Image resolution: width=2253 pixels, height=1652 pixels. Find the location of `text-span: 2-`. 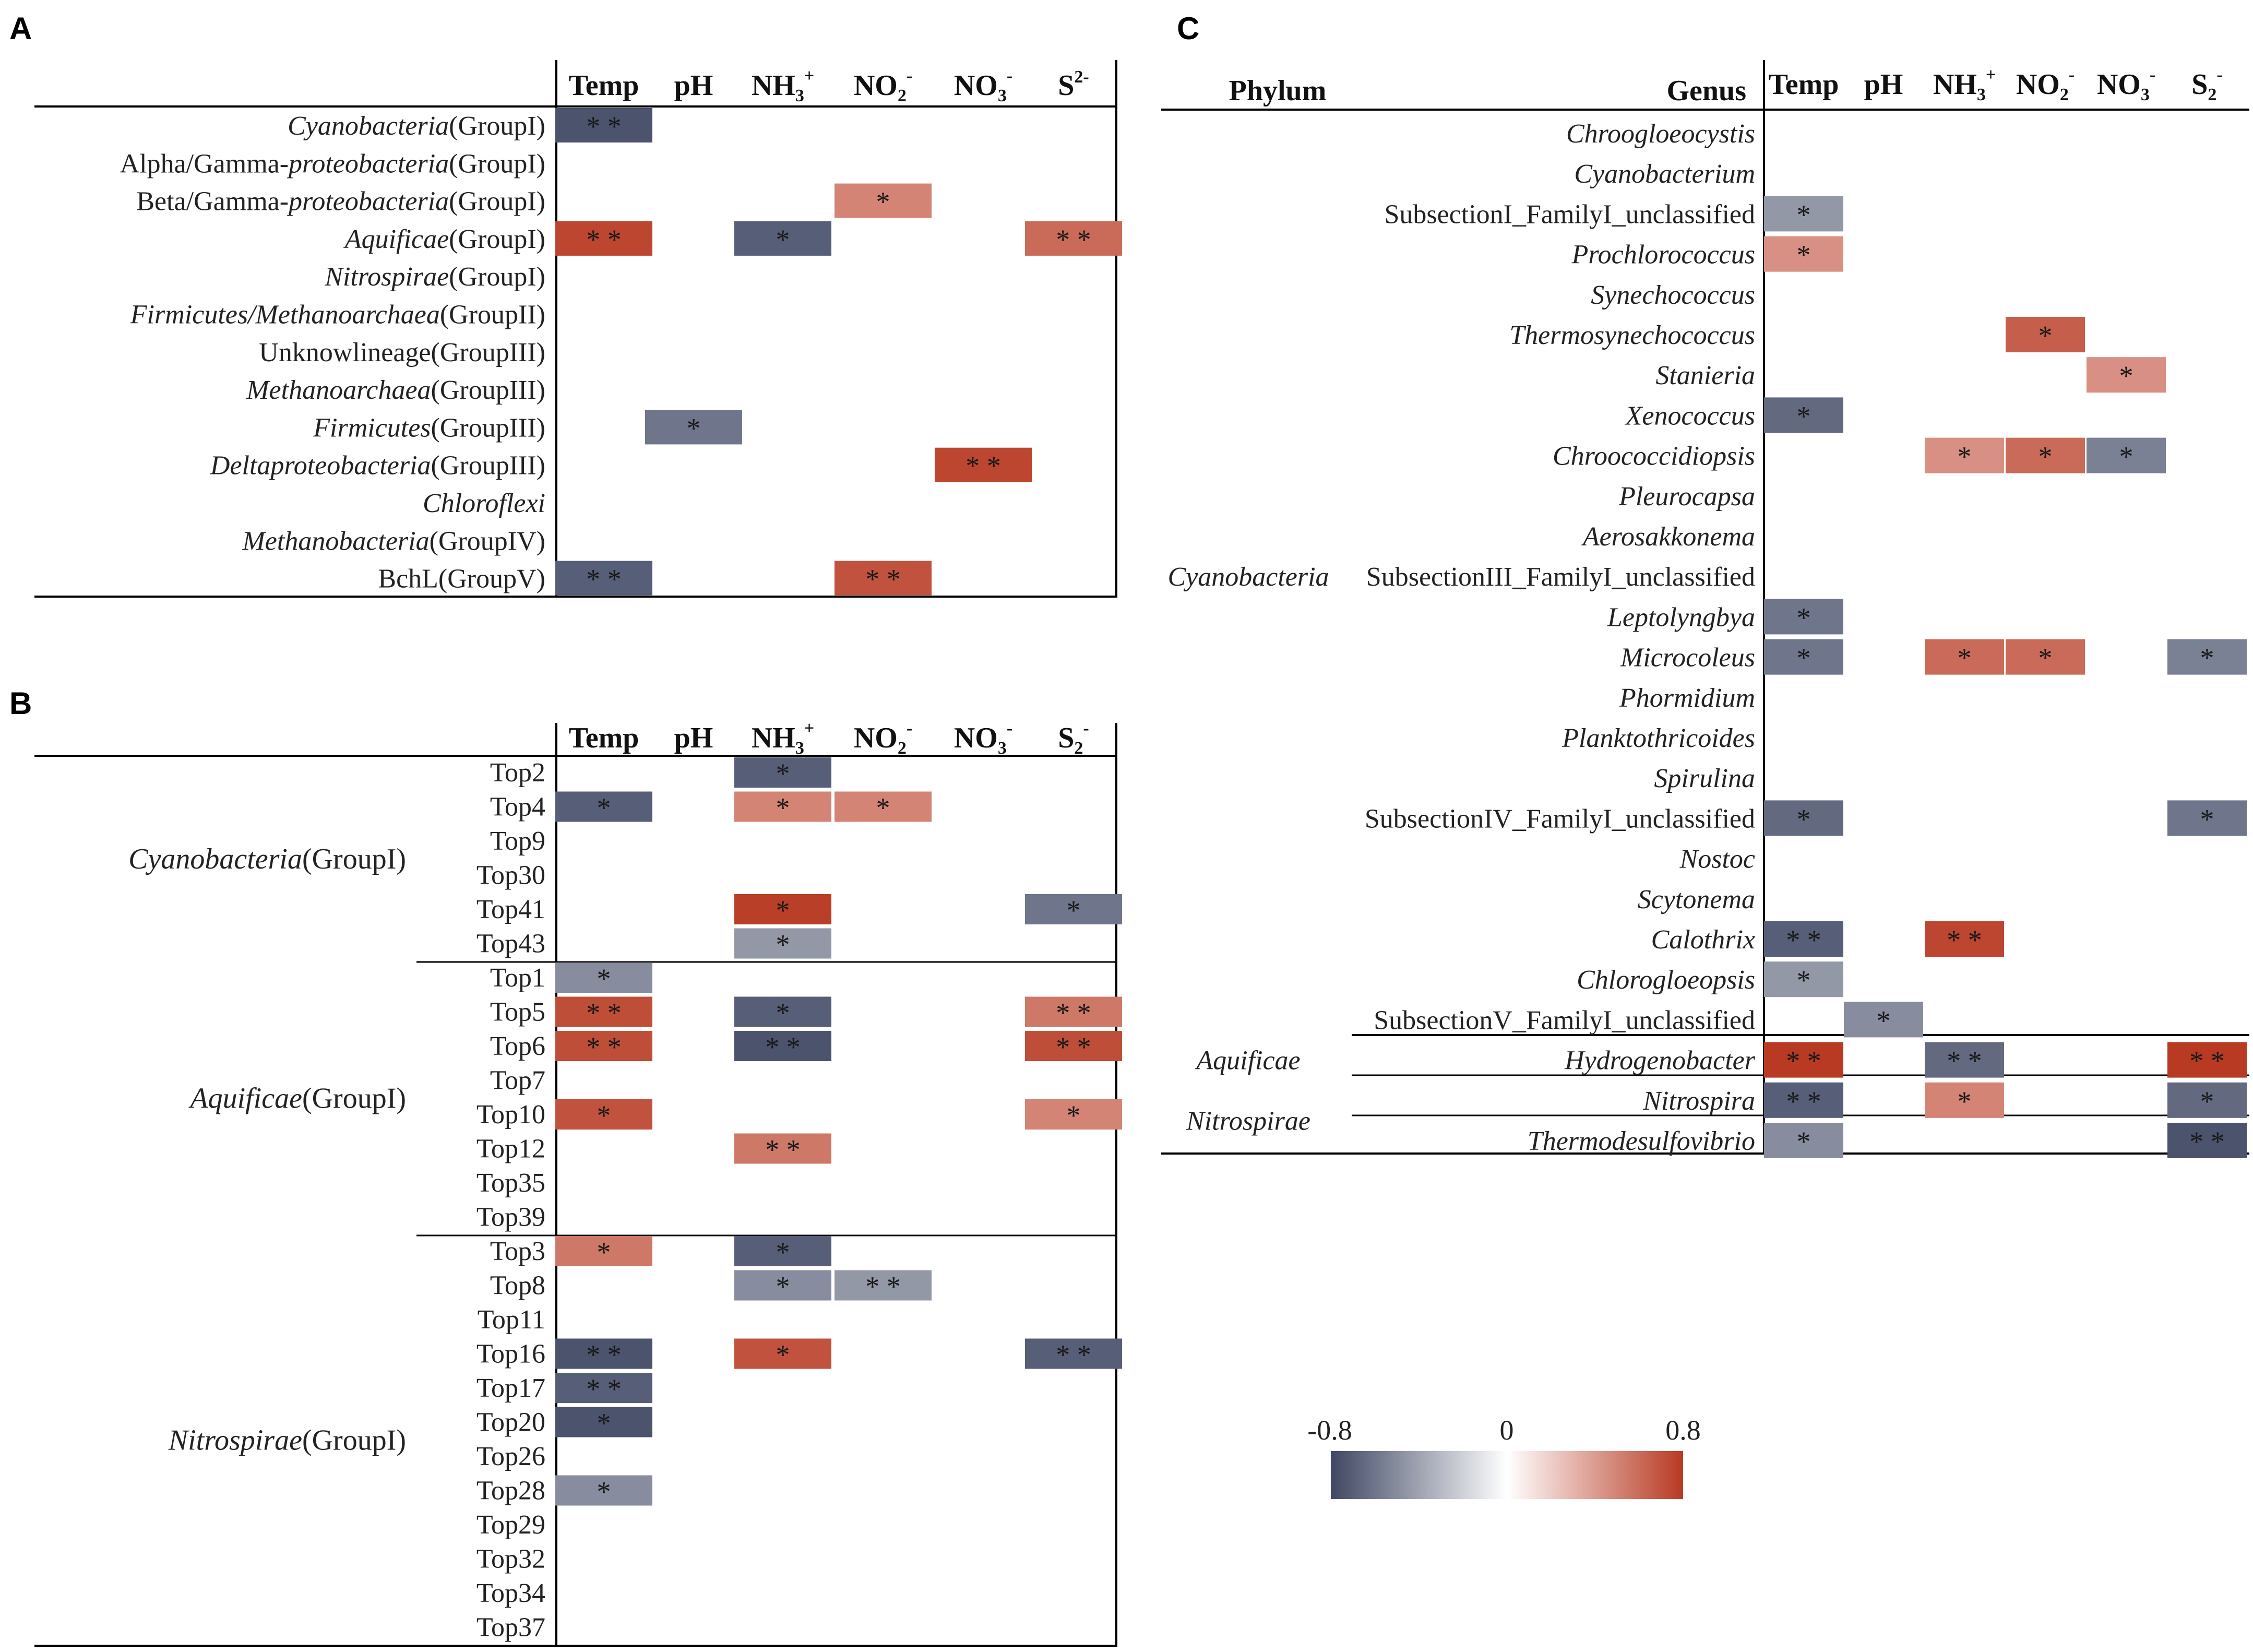

text-span: 2- is located at coordinates (1081, 77).